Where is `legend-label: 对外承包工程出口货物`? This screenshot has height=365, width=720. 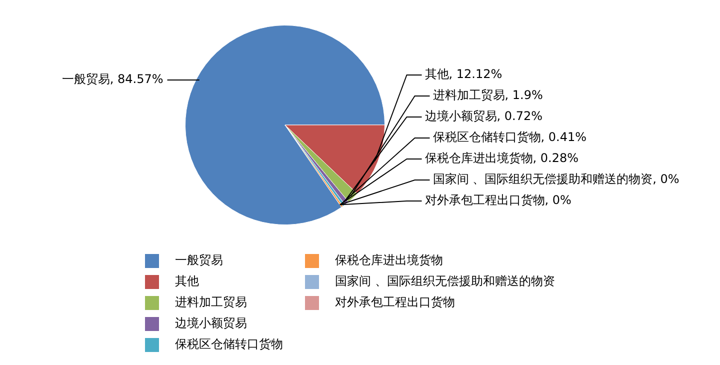 legend-label: 对外承包工程出口货物 is located at coordinates (395, 302).